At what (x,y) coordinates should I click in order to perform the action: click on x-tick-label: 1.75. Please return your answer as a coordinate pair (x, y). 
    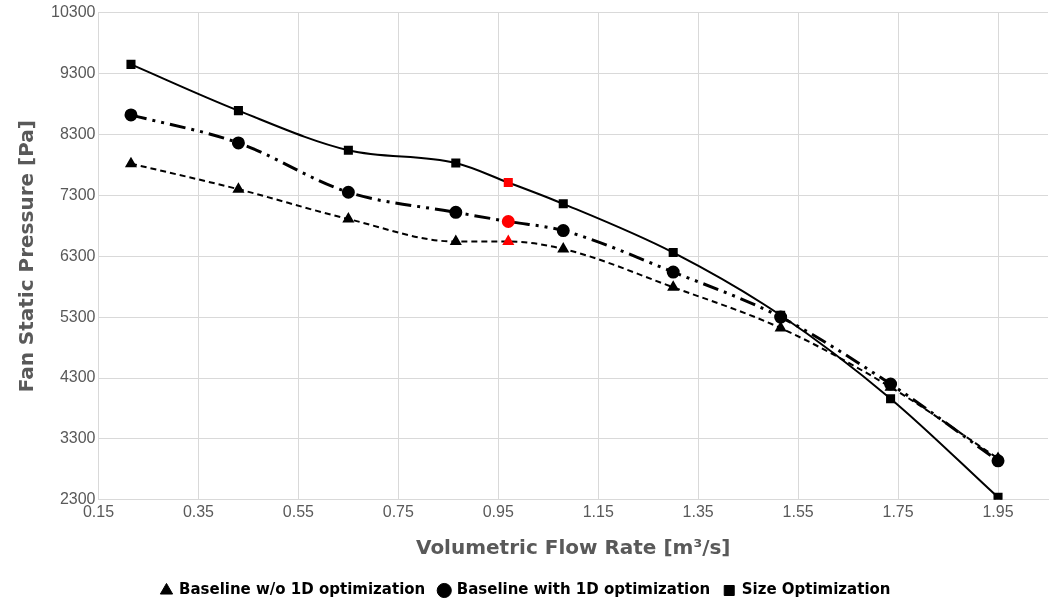
    Looking at the image, I should click on (898, 511).